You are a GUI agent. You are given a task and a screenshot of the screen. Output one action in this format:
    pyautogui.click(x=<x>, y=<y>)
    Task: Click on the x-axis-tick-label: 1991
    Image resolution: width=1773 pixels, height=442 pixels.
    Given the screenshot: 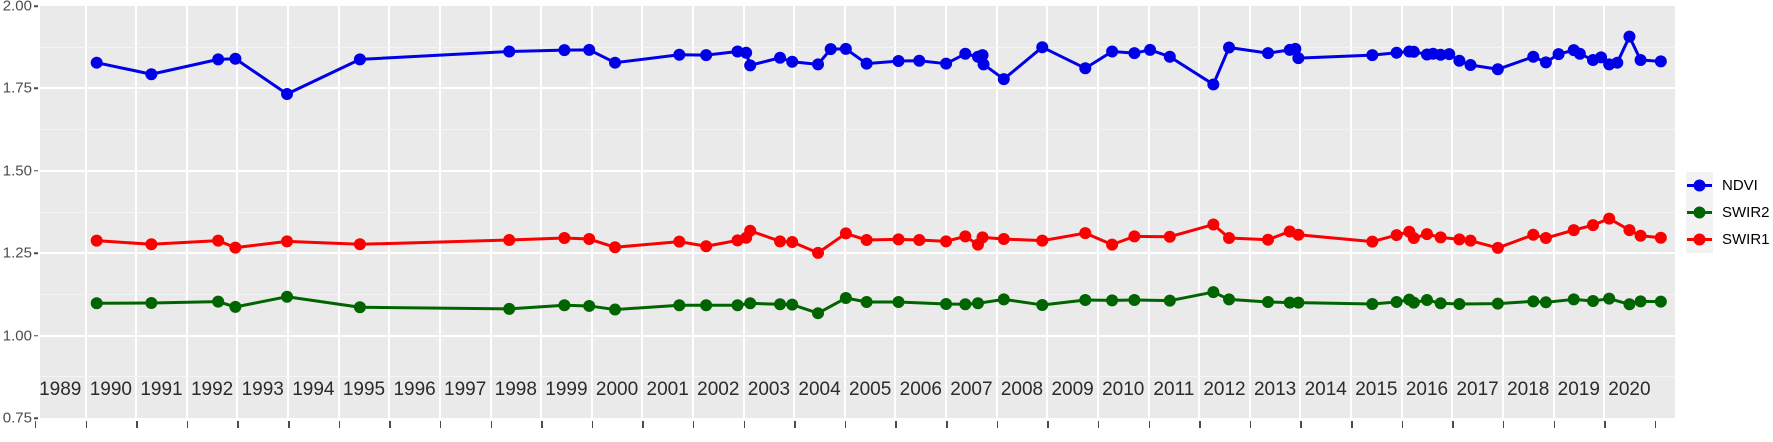 What is the action you would take?
    pyautogui.click(x=161, y=389)
    